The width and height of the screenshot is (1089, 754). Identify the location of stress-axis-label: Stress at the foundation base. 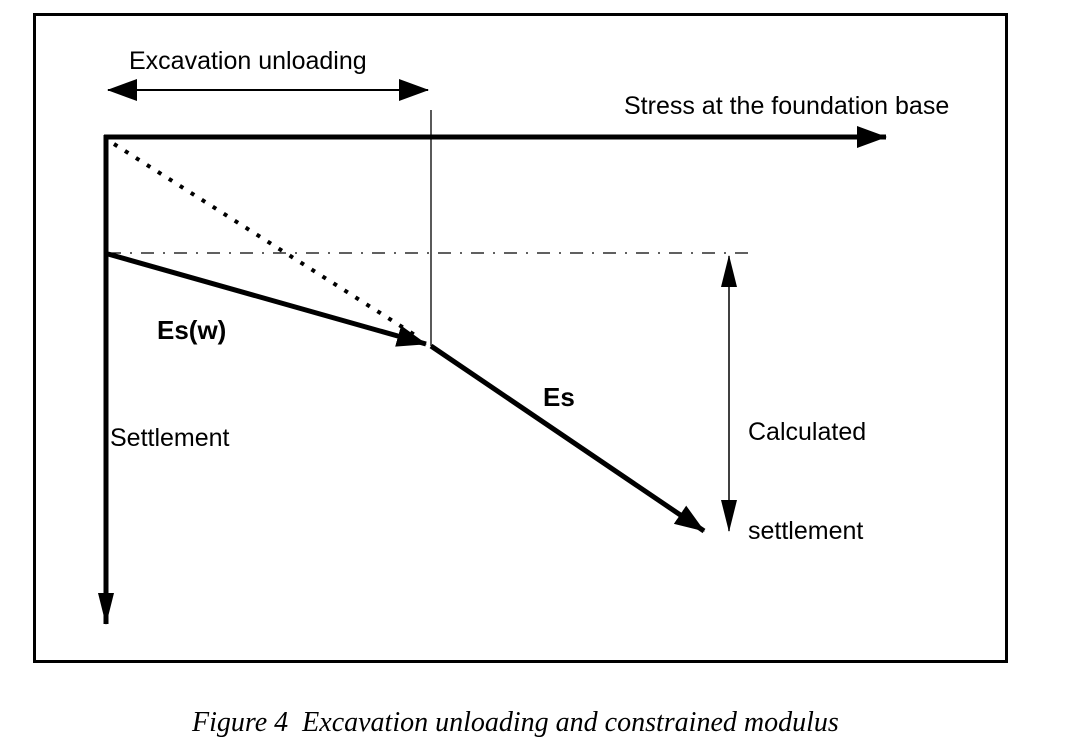
(787, 106).